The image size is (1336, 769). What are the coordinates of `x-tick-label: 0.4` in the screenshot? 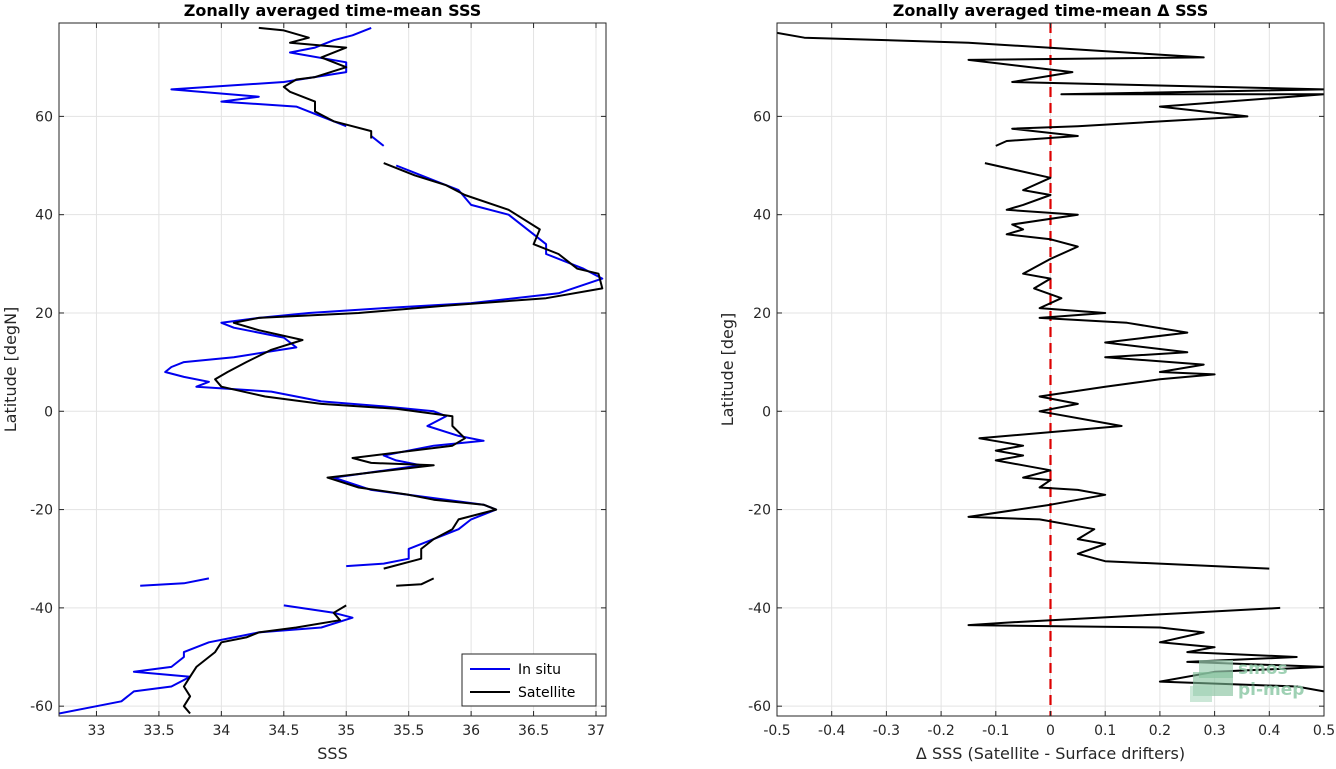 It's located at (1269, 731).